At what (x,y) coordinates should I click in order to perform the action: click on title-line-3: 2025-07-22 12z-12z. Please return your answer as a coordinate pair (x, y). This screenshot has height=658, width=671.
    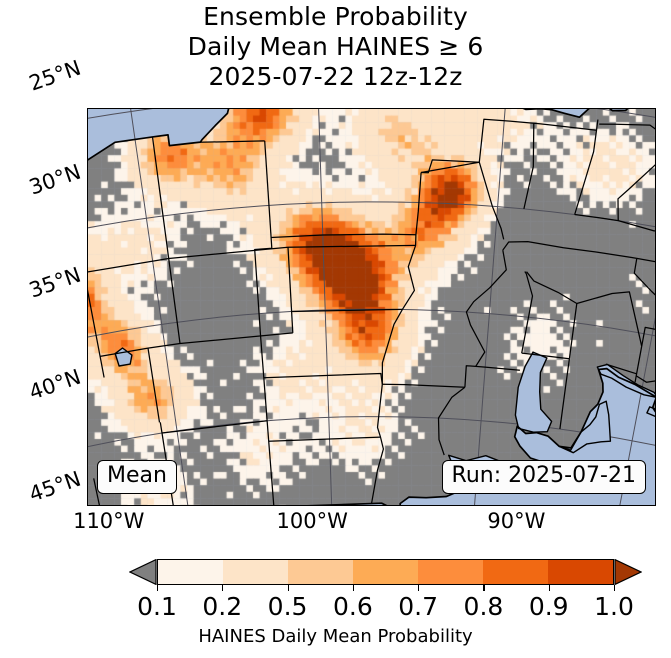
    Looking at the image, I should click on (335, 76).